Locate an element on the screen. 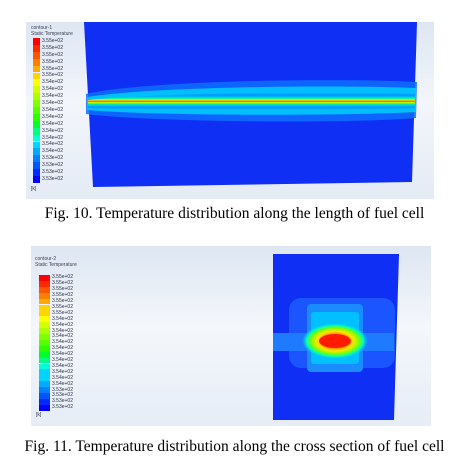 Image resolution: width=469 pixels, height=475 pixels. figure-10-hot-band is located at coordinates (251, 101).